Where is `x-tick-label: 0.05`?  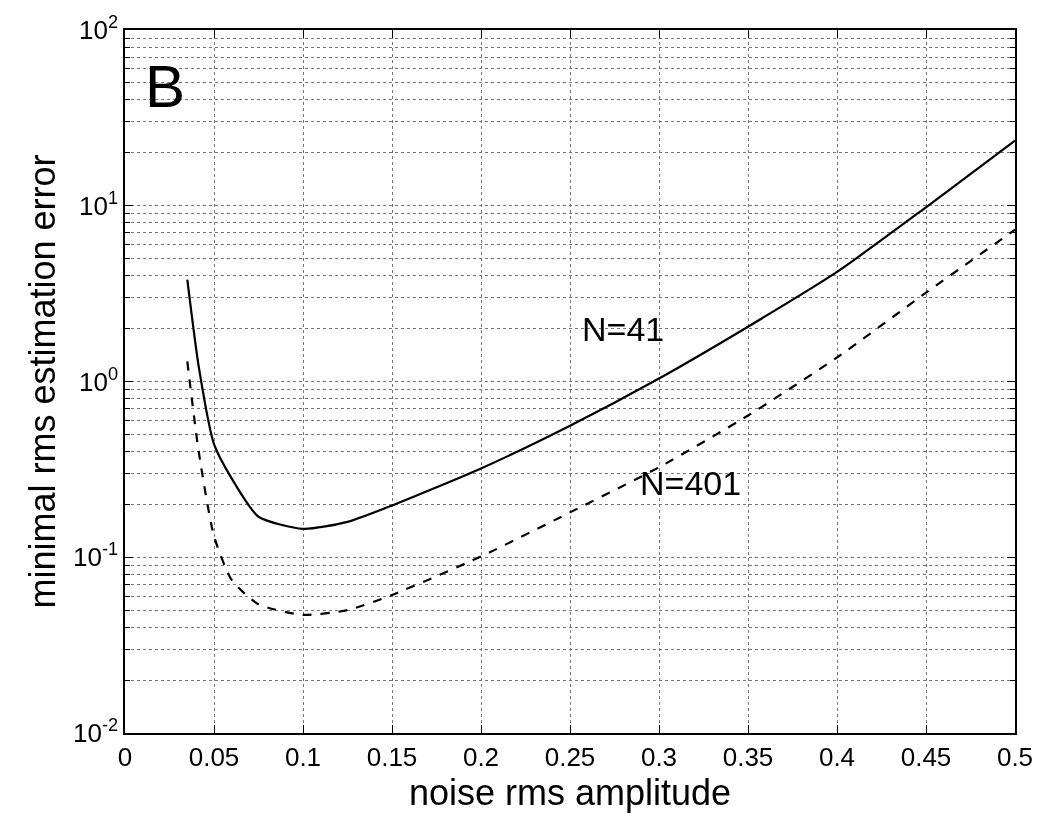 x-tick-label: 0.05 is located at coordinates (214, 756).